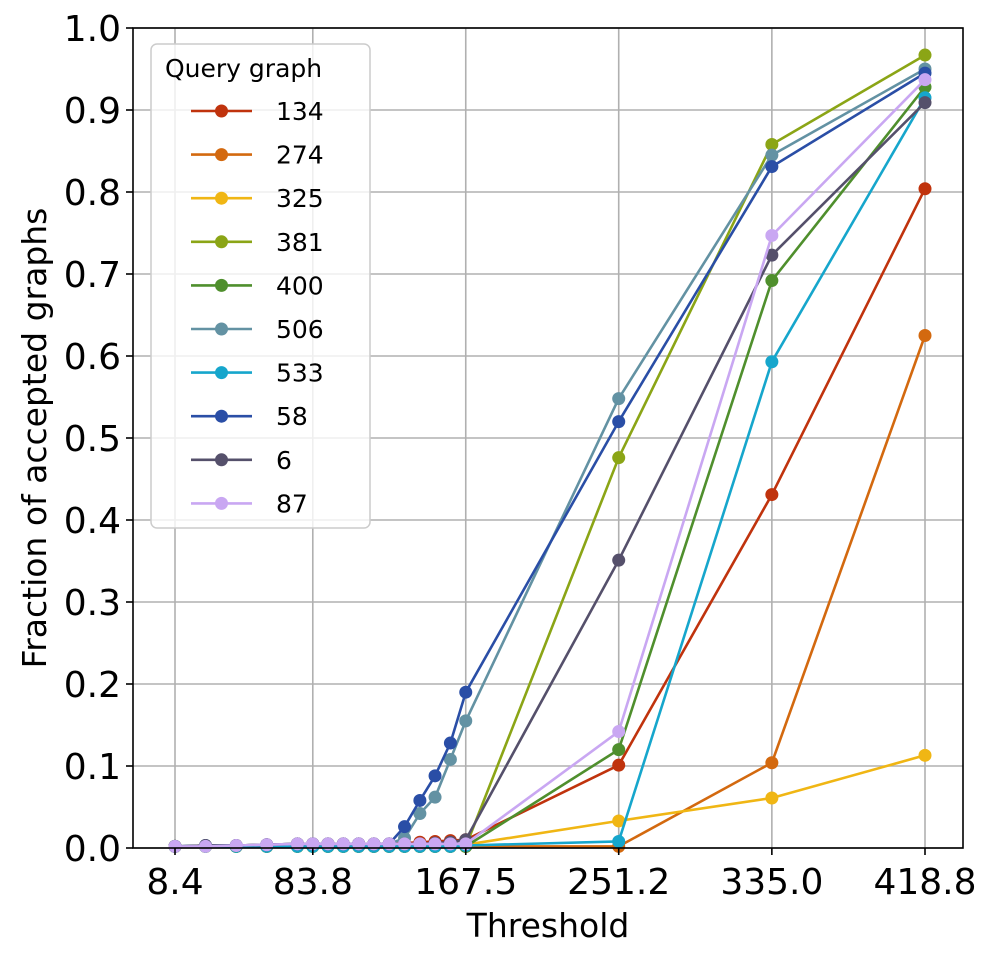 This screenshot has width=997, height=963. I want to click on y-tick-label: 1.0, so click(92, 29).